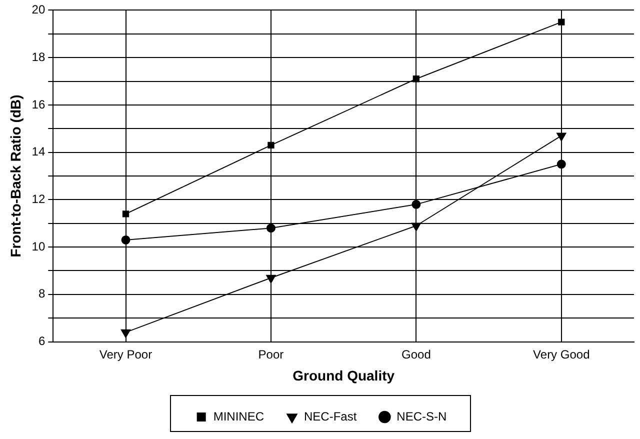 The height and width of the screenshot is (439, 640). What do you see at coordinates (39, 151) in the screenshot?
I see `y-tick-label: 14` at bounding box center [39, 151].